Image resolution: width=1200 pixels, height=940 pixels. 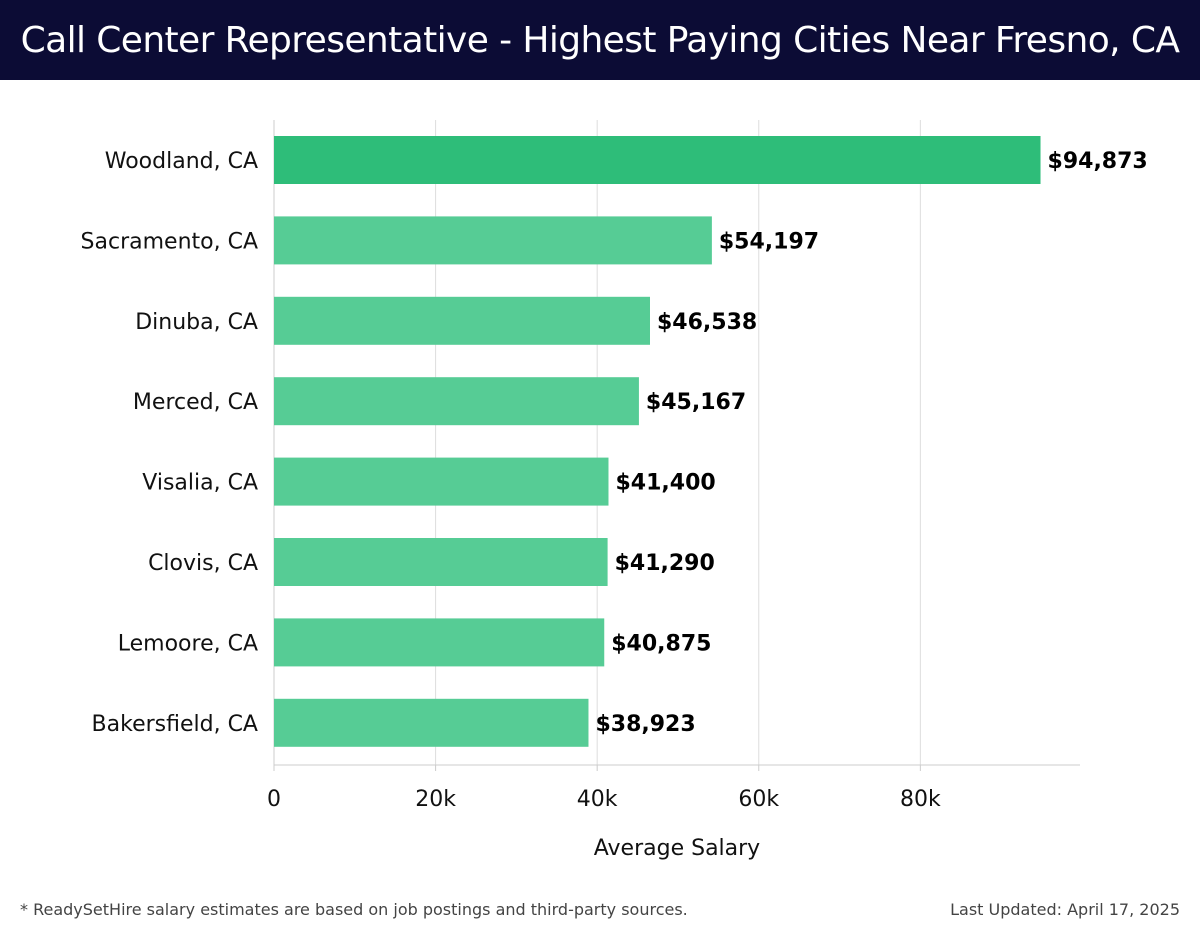 What do you see at coordinates (707, 322) in the screenshot?
I see `salary-value-label: $46,538` at bounding box center [707, 322].